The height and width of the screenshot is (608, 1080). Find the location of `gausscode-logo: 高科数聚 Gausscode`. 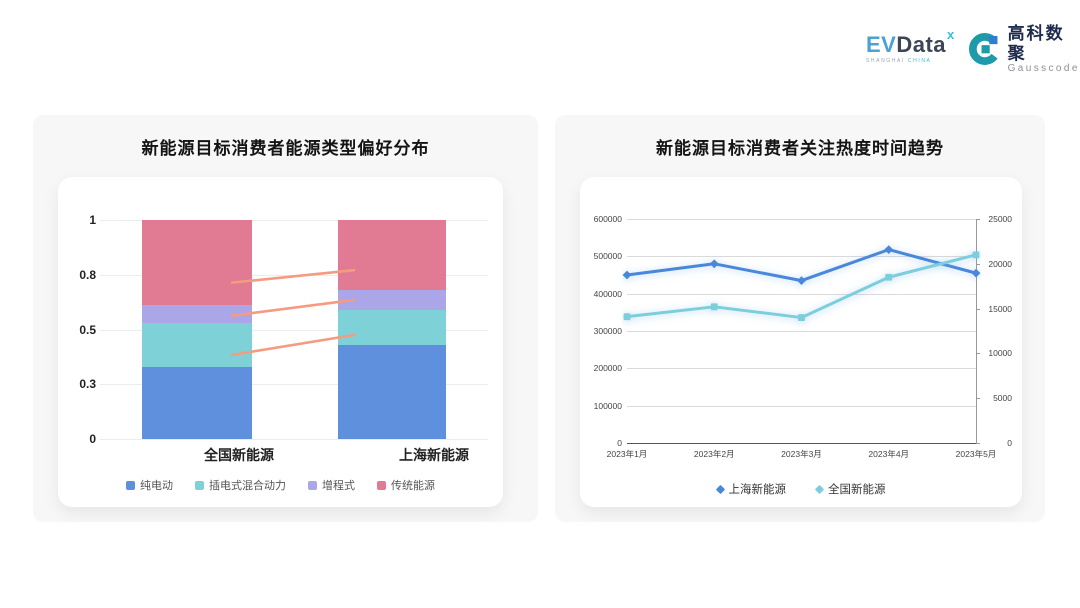

gausscode-logo: 高科数聚 Gausscode is located at coordinates (1024, 49).